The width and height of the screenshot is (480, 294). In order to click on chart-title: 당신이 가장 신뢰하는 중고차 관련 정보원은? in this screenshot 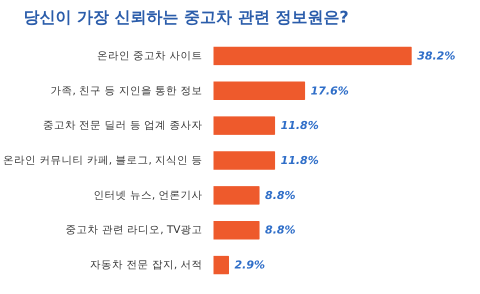, I will do `click(186, 17)`.